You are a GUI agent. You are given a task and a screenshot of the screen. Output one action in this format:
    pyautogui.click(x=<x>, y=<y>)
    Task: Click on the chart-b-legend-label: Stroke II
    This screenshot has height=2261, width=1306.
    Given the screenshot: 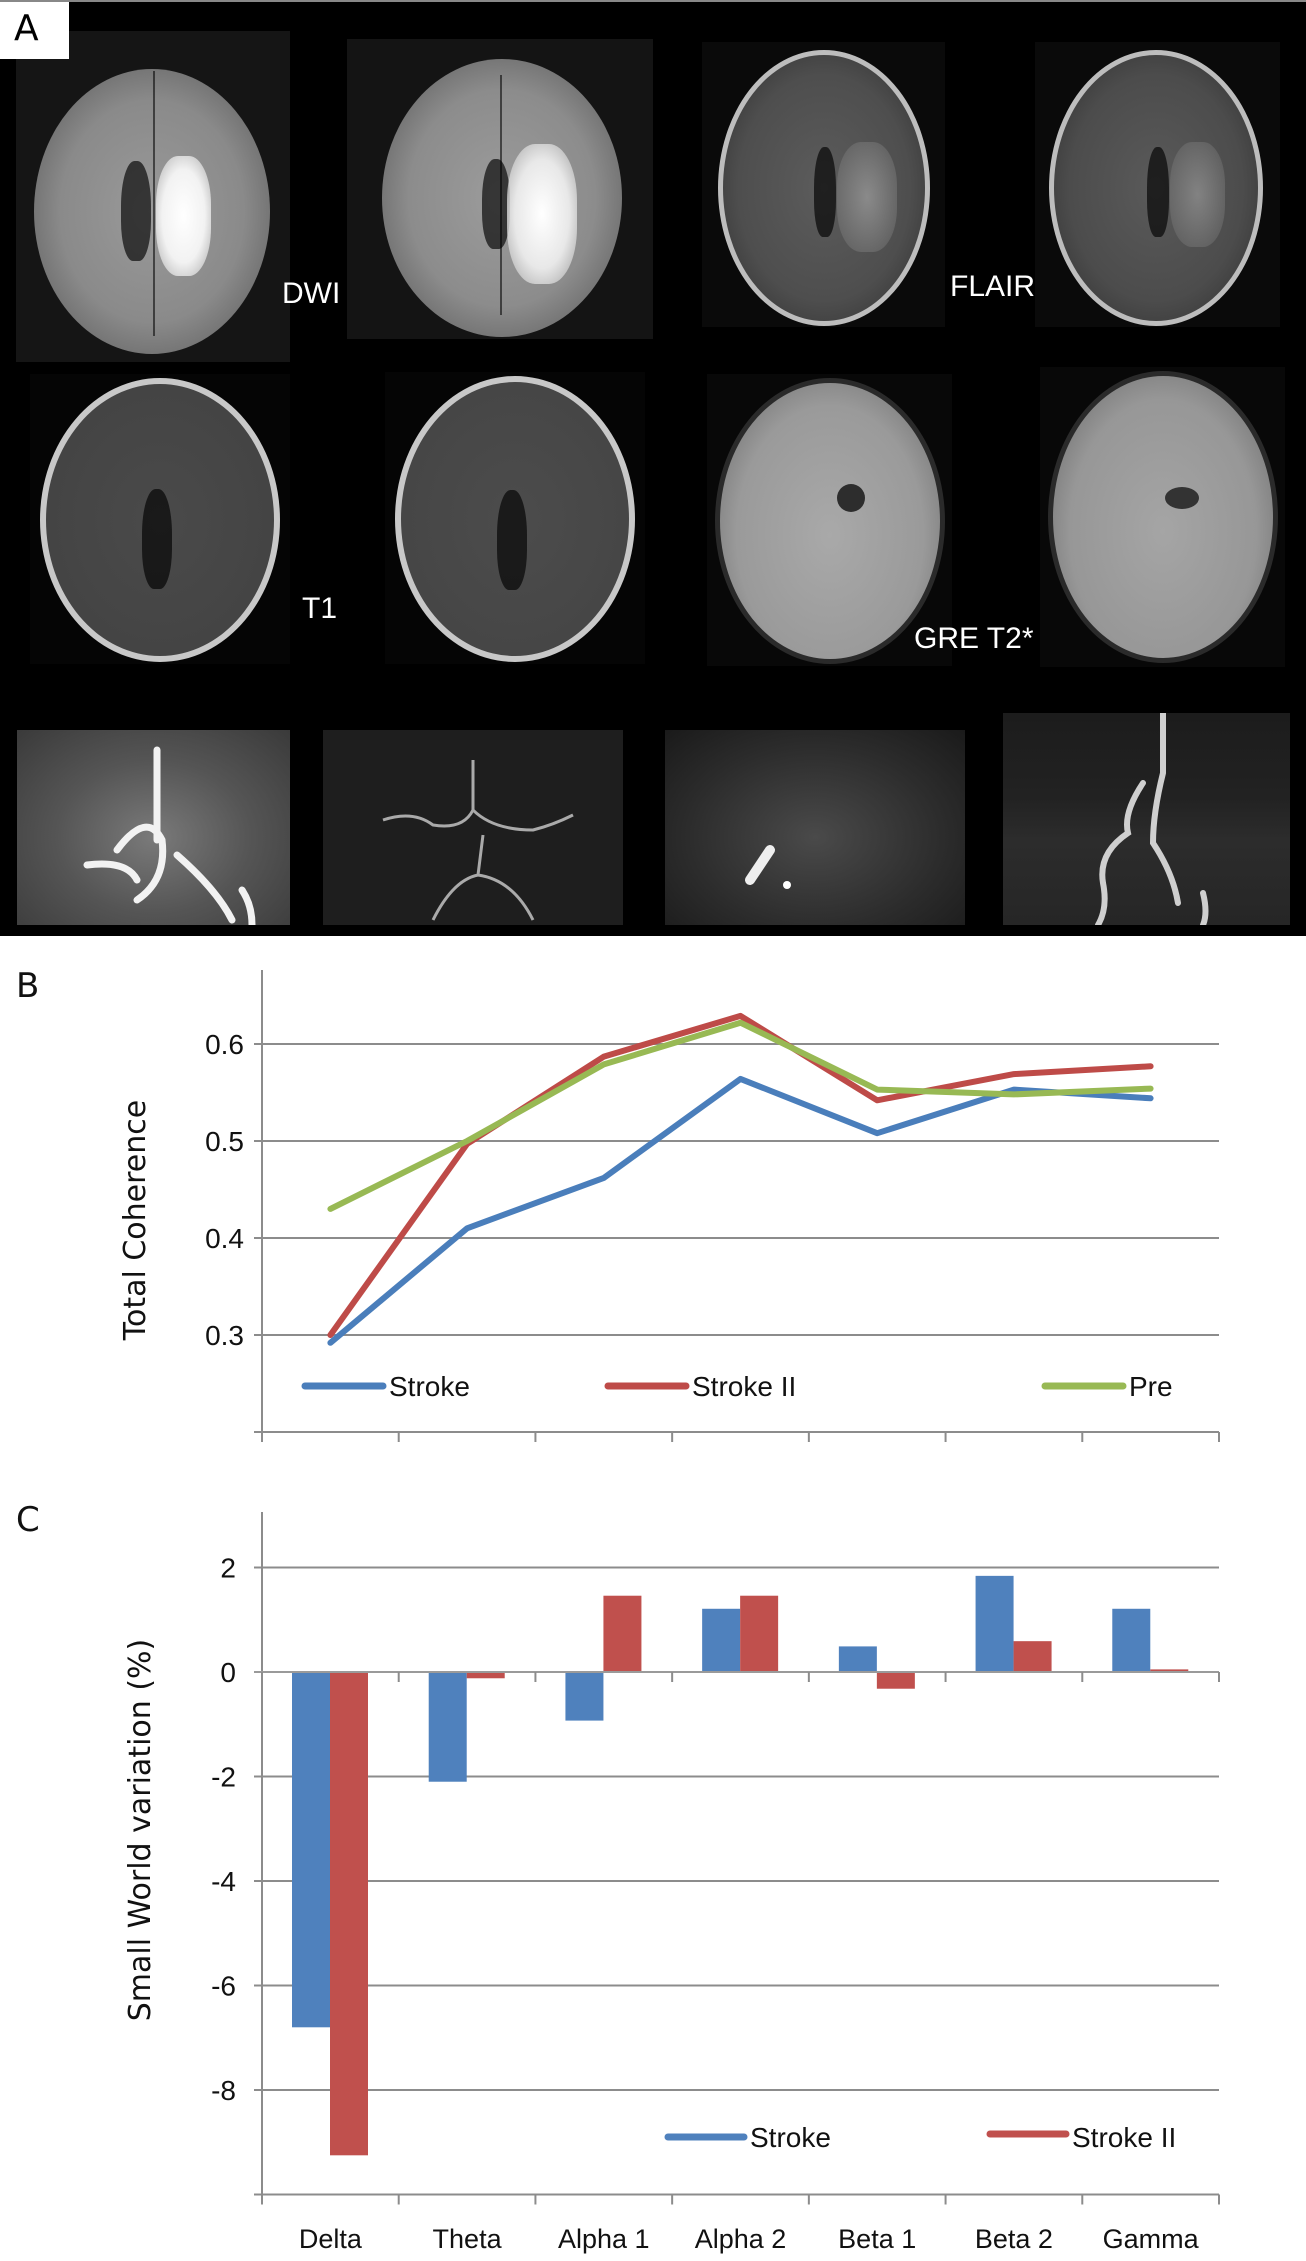 What is the action you would take?
    pyautogui.click(x=744, y=1386)
    